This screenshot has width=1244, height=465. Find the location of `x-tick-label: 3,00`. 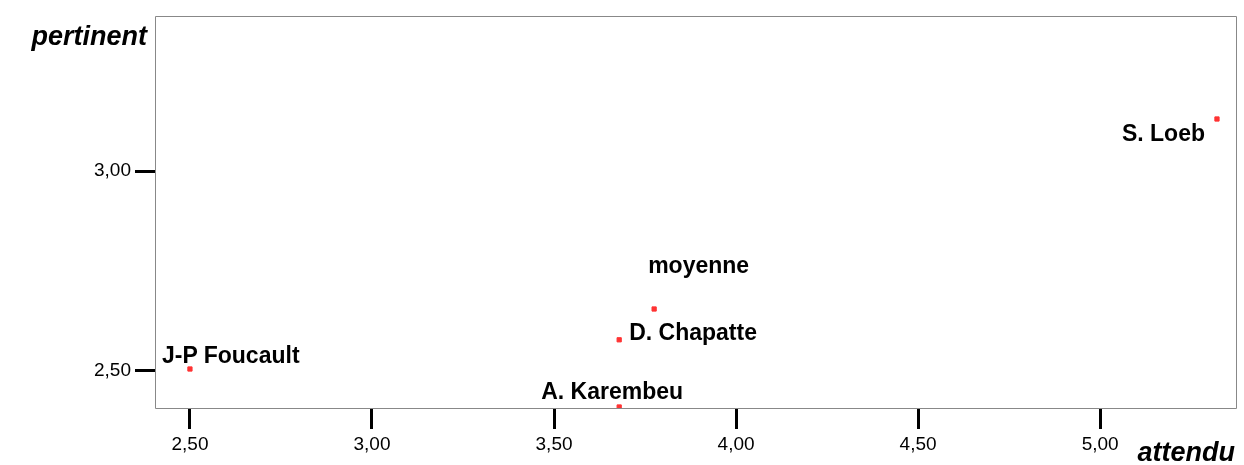

x-tick-label: 3,00 is located at coordinates (372, 443).